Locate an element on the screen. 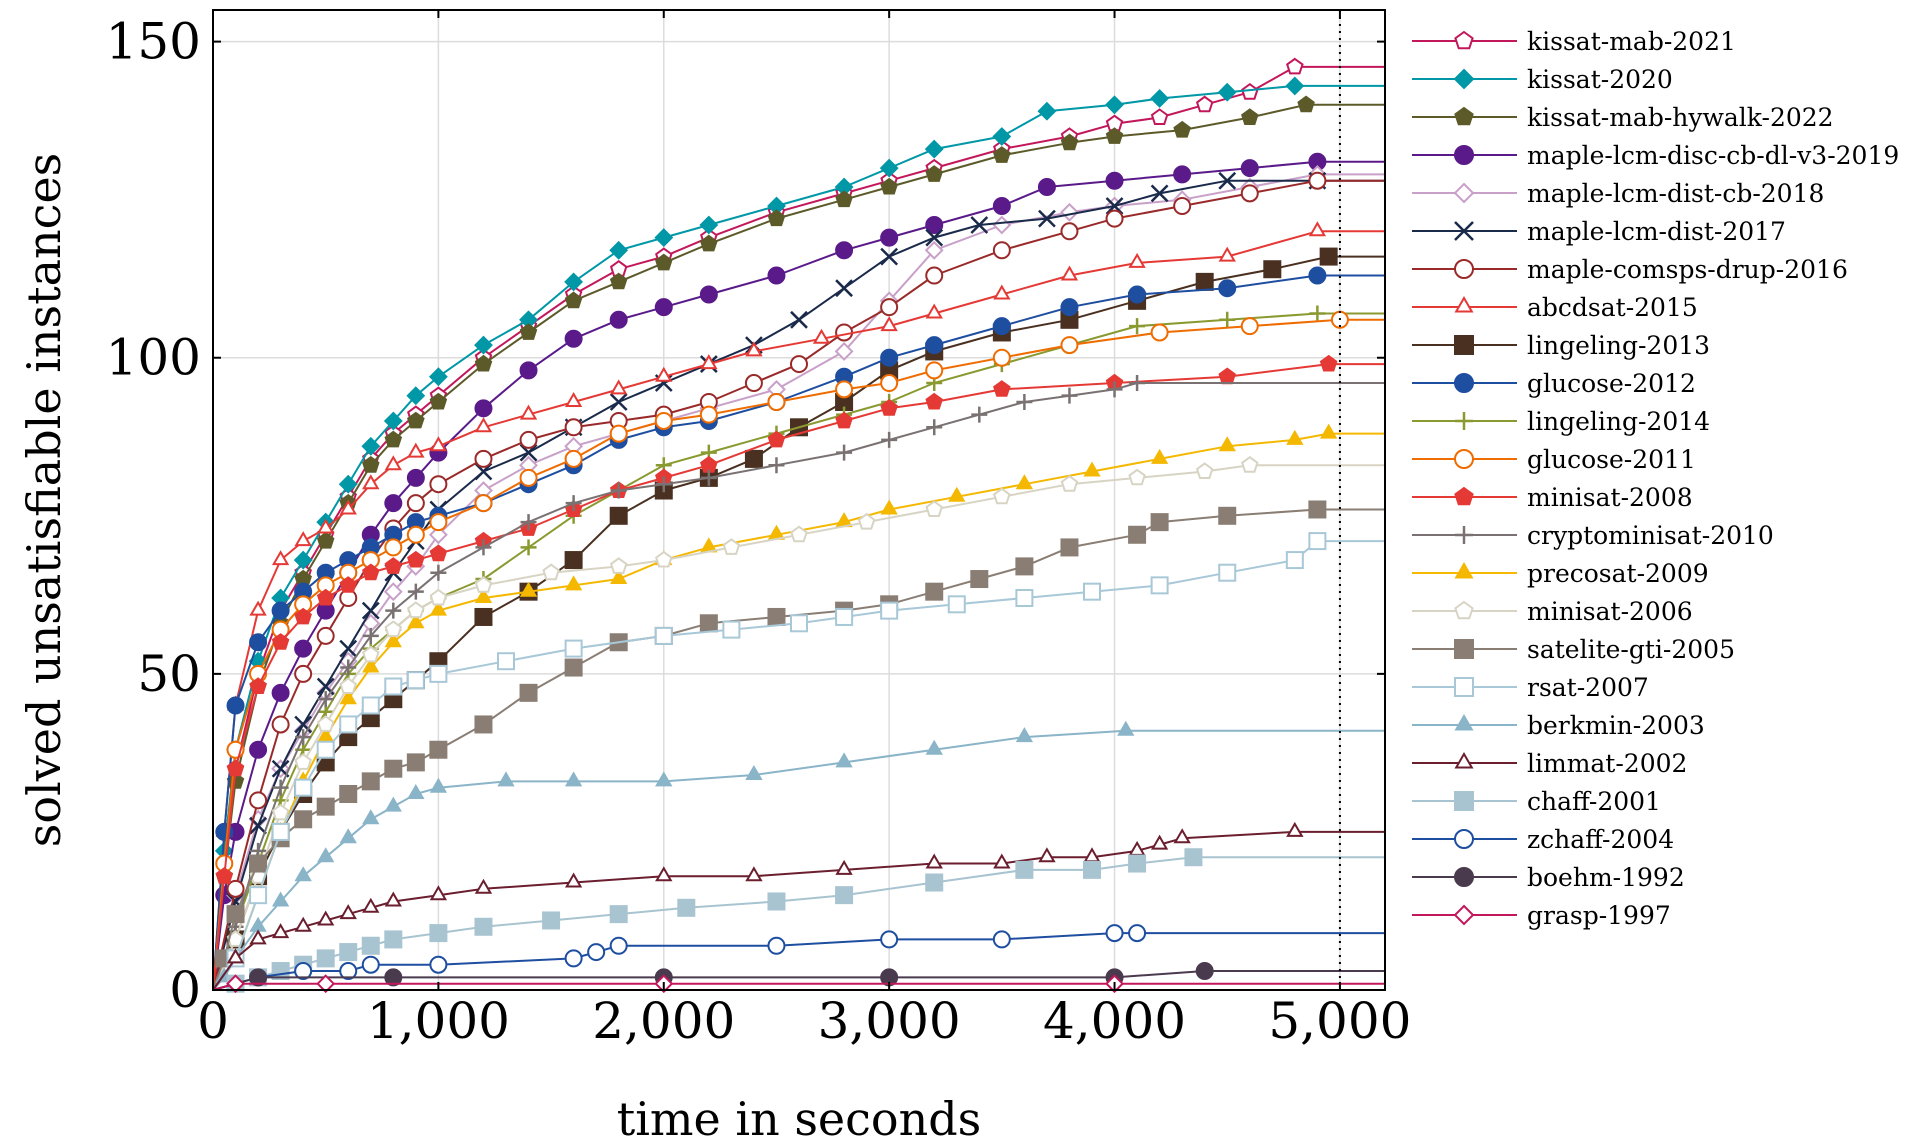  legend-label: glucose-2012 is located at coordinates (1611, 383).